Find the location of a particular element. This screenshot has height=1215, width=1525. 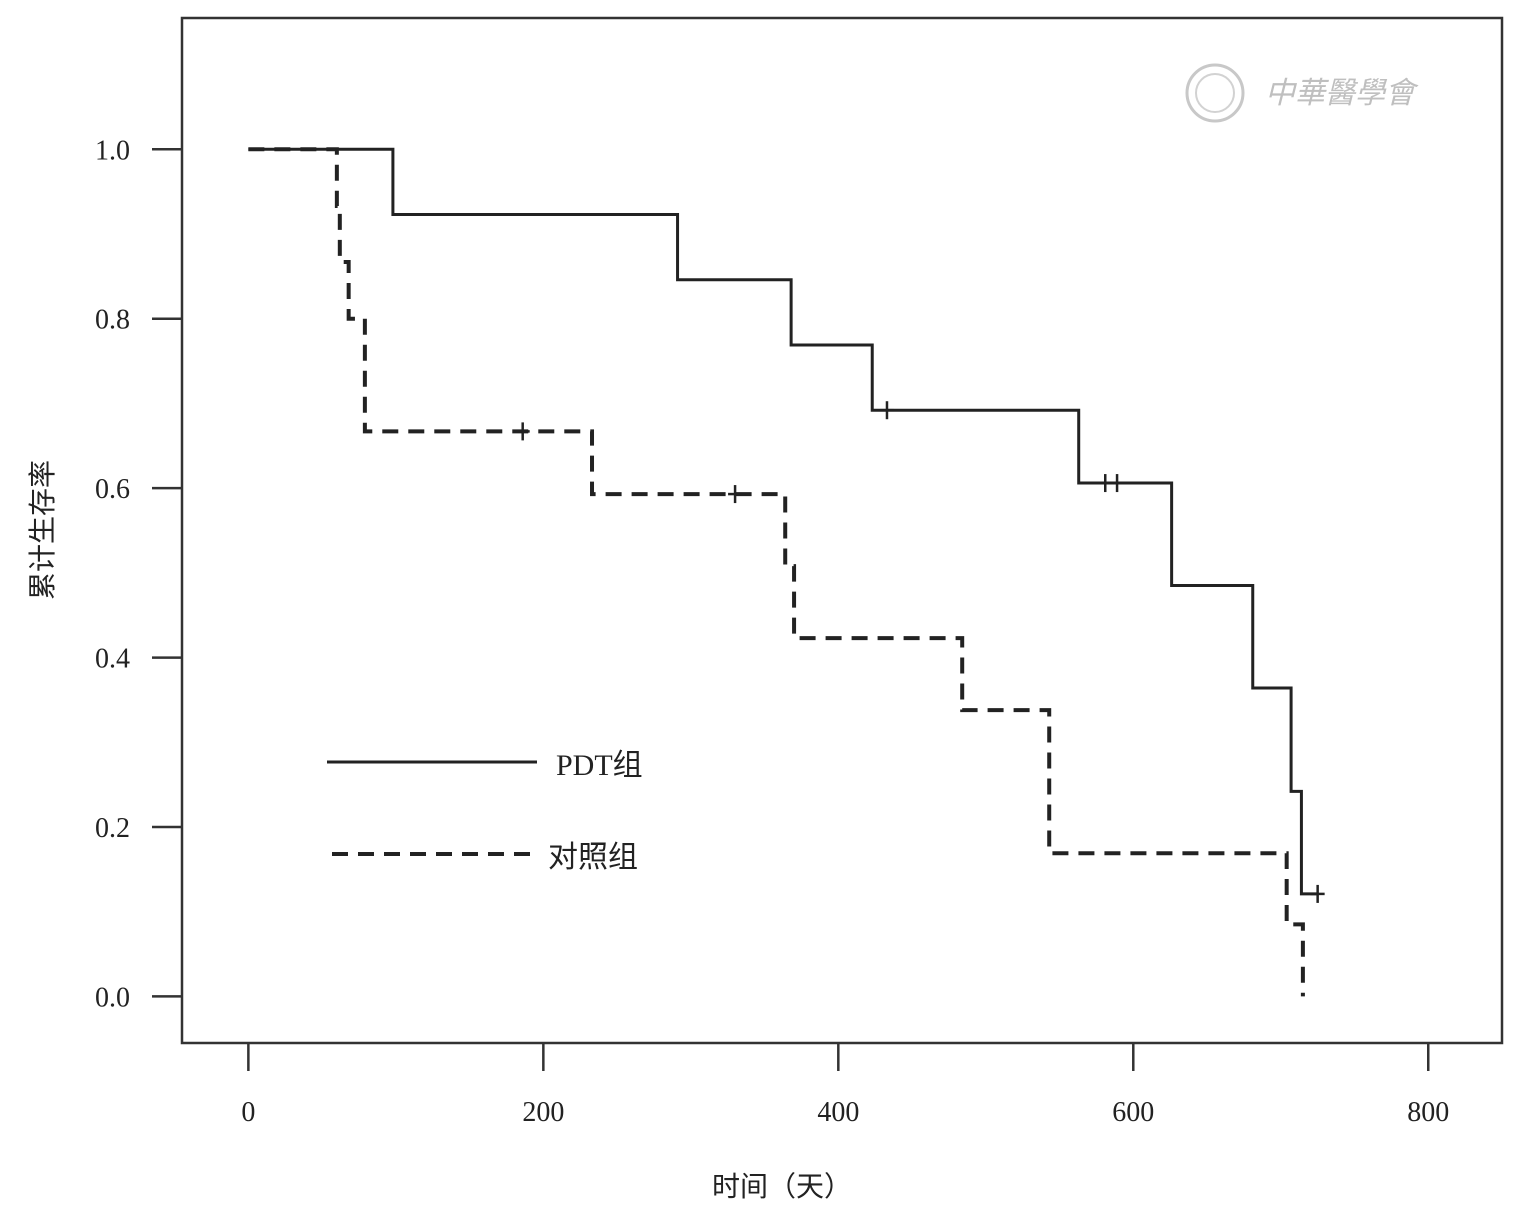

x-tick-label: 400 is located at coordinates (838, 1112).